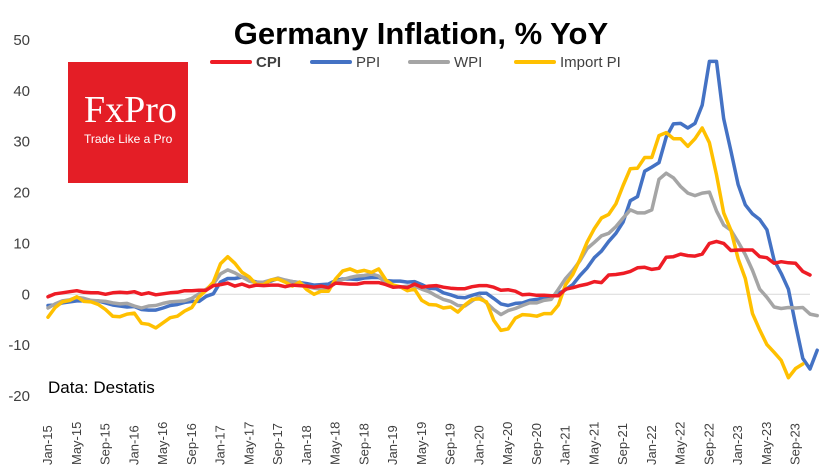  I want to click on x-tick-label: Sep-19, so click(450, 444).